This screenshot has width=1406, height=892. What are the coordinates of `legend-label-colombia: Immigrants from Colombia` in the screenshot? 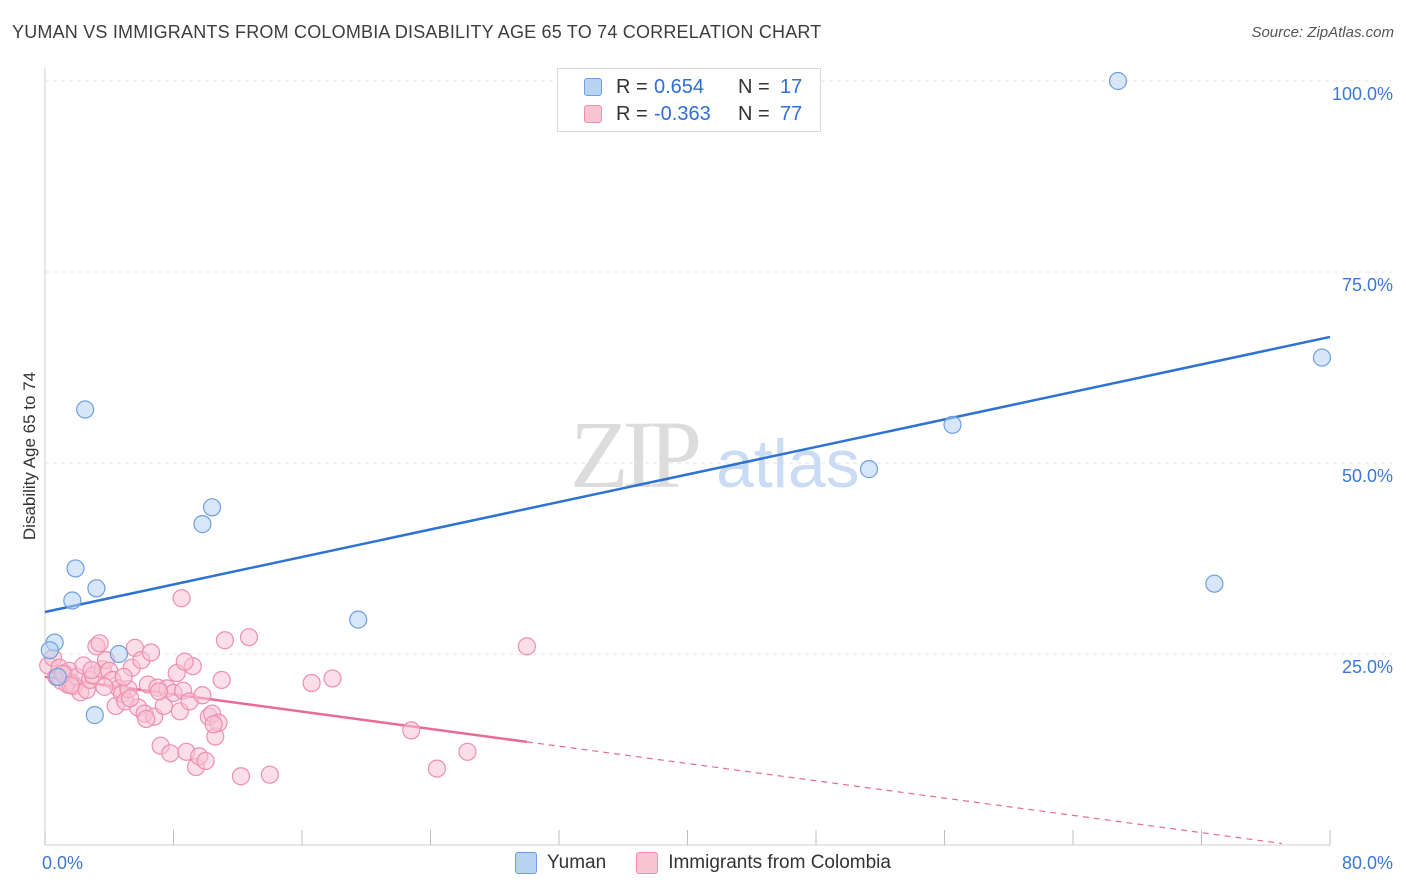 It's located at (779, 862).